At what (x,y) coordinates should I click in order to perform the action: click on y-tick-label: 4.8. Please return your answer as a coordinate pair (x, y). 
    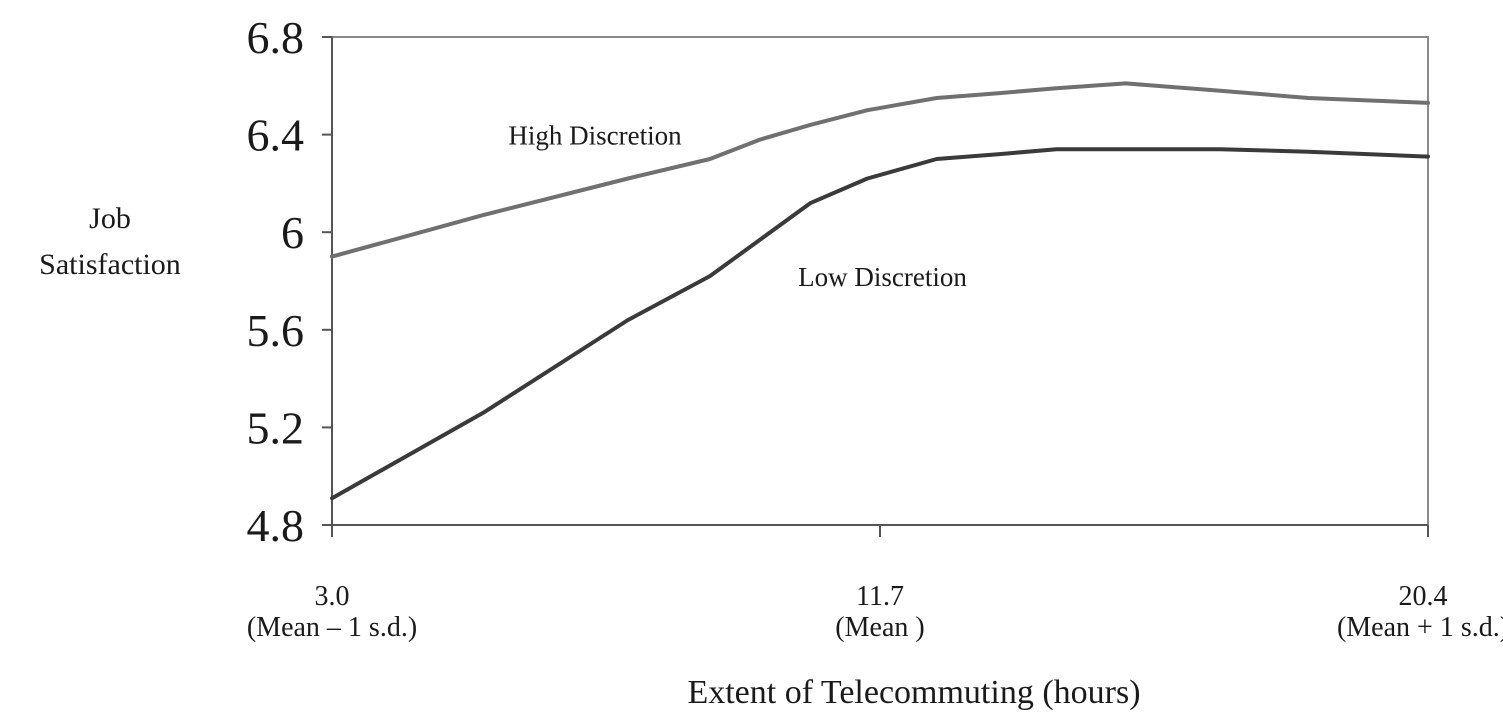
    Looking at the image, I should click on (276, 525).